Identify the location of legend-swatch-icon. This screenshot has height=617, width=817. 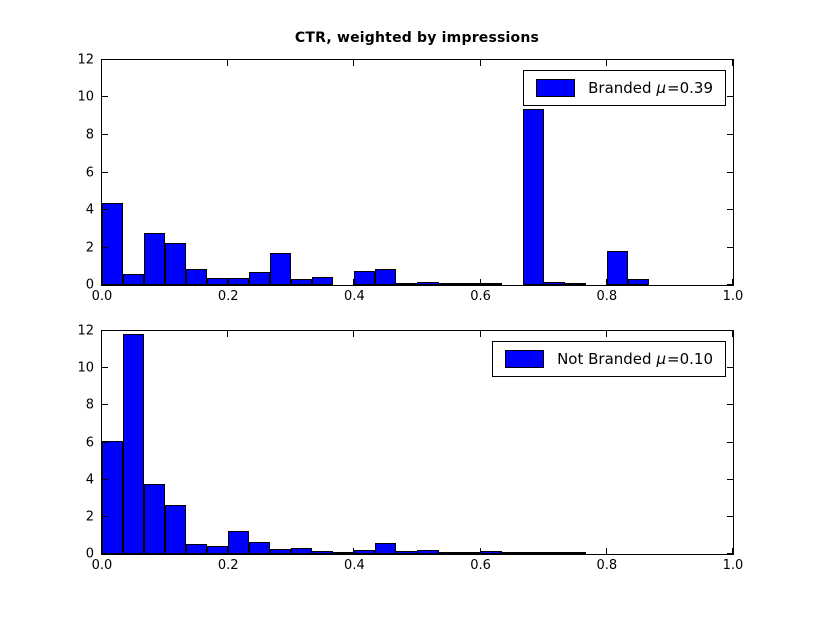
(525, 359).